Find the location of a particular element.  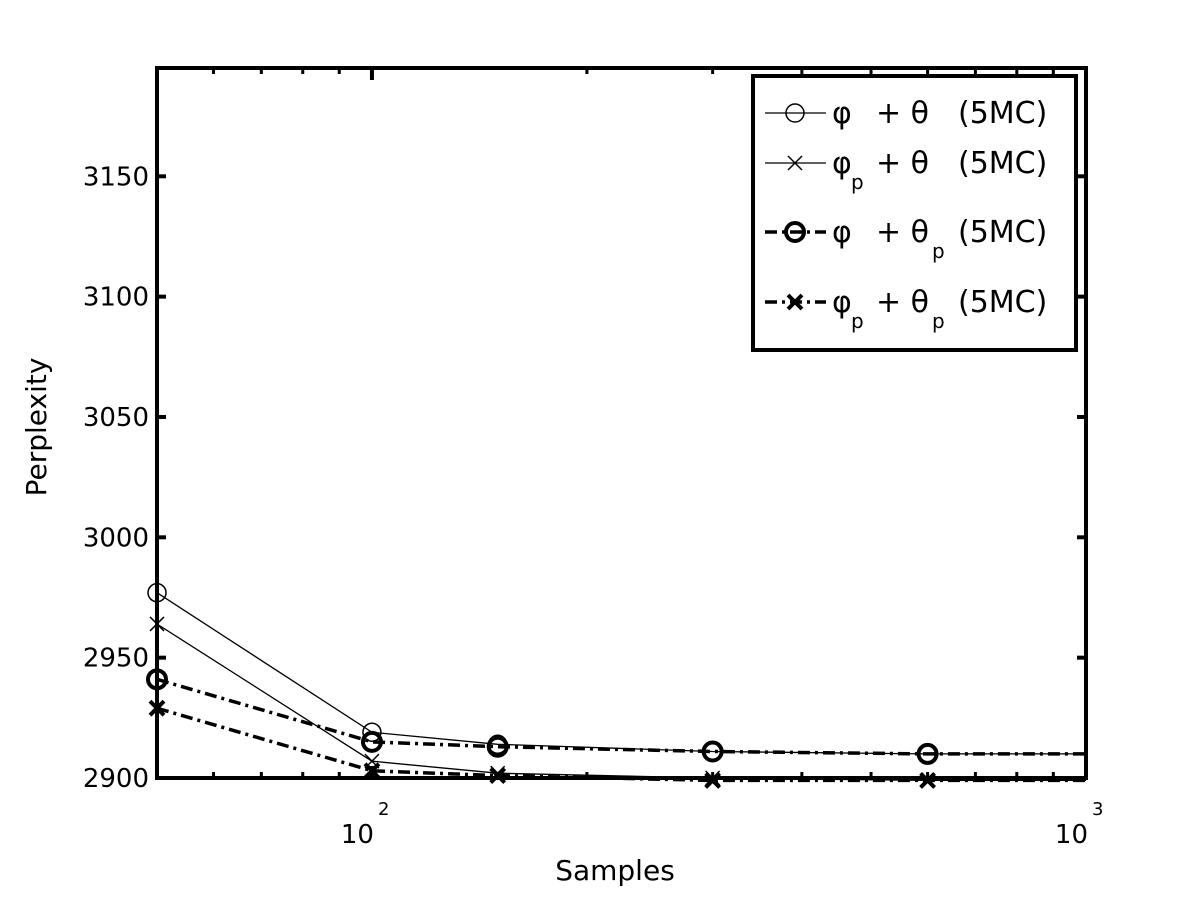

x-axis-label: Samples is located at coordinates (615, 870).